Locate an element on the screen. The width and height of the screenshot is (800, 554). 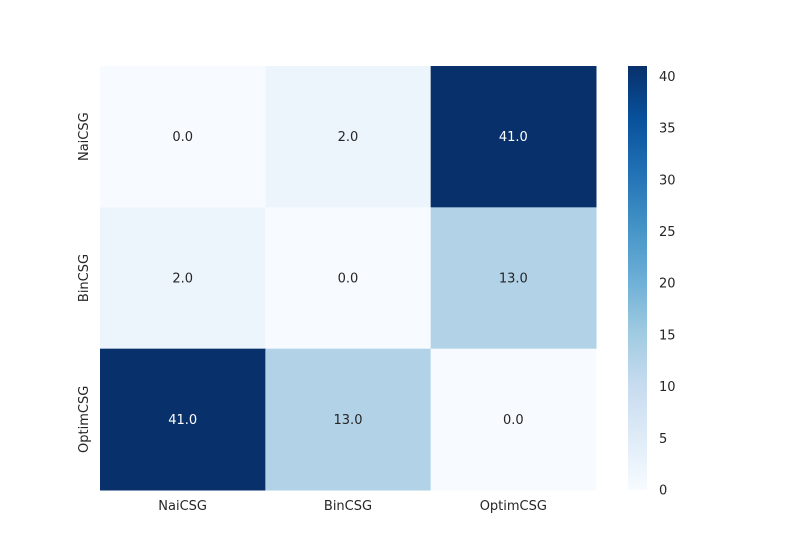
cell-value-label-r2-c0: 41.0 is located at coordinates (182, 420).